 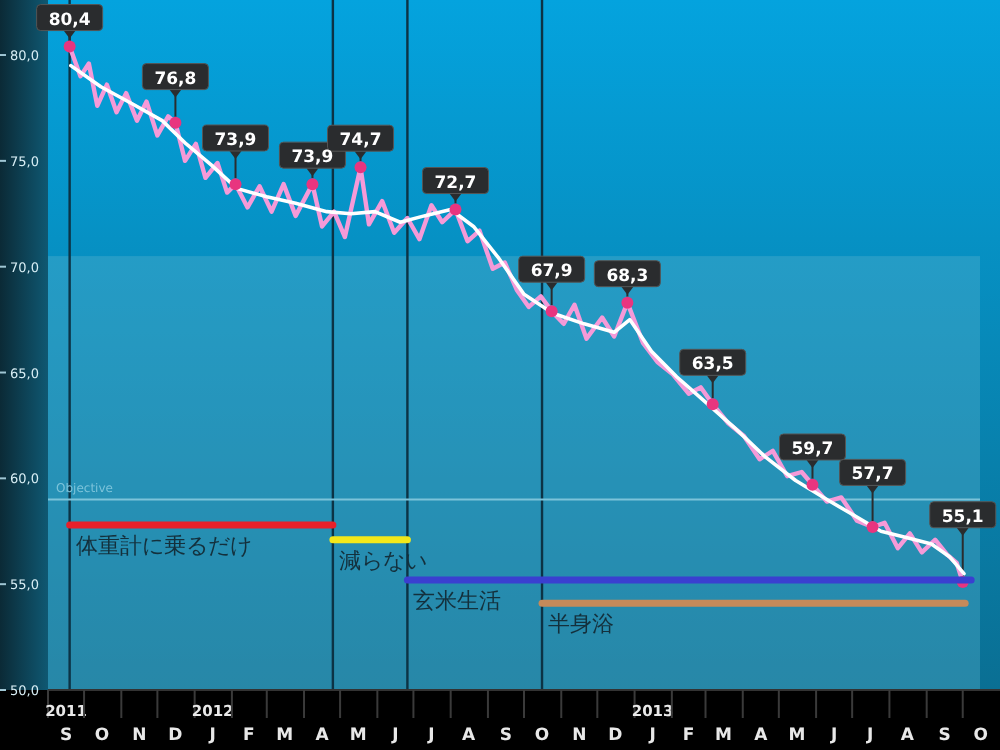 What do you see at coordinates (872, 475) in the screenshot?
I see `data-label: 57,7` at bounding box center [872, 475].